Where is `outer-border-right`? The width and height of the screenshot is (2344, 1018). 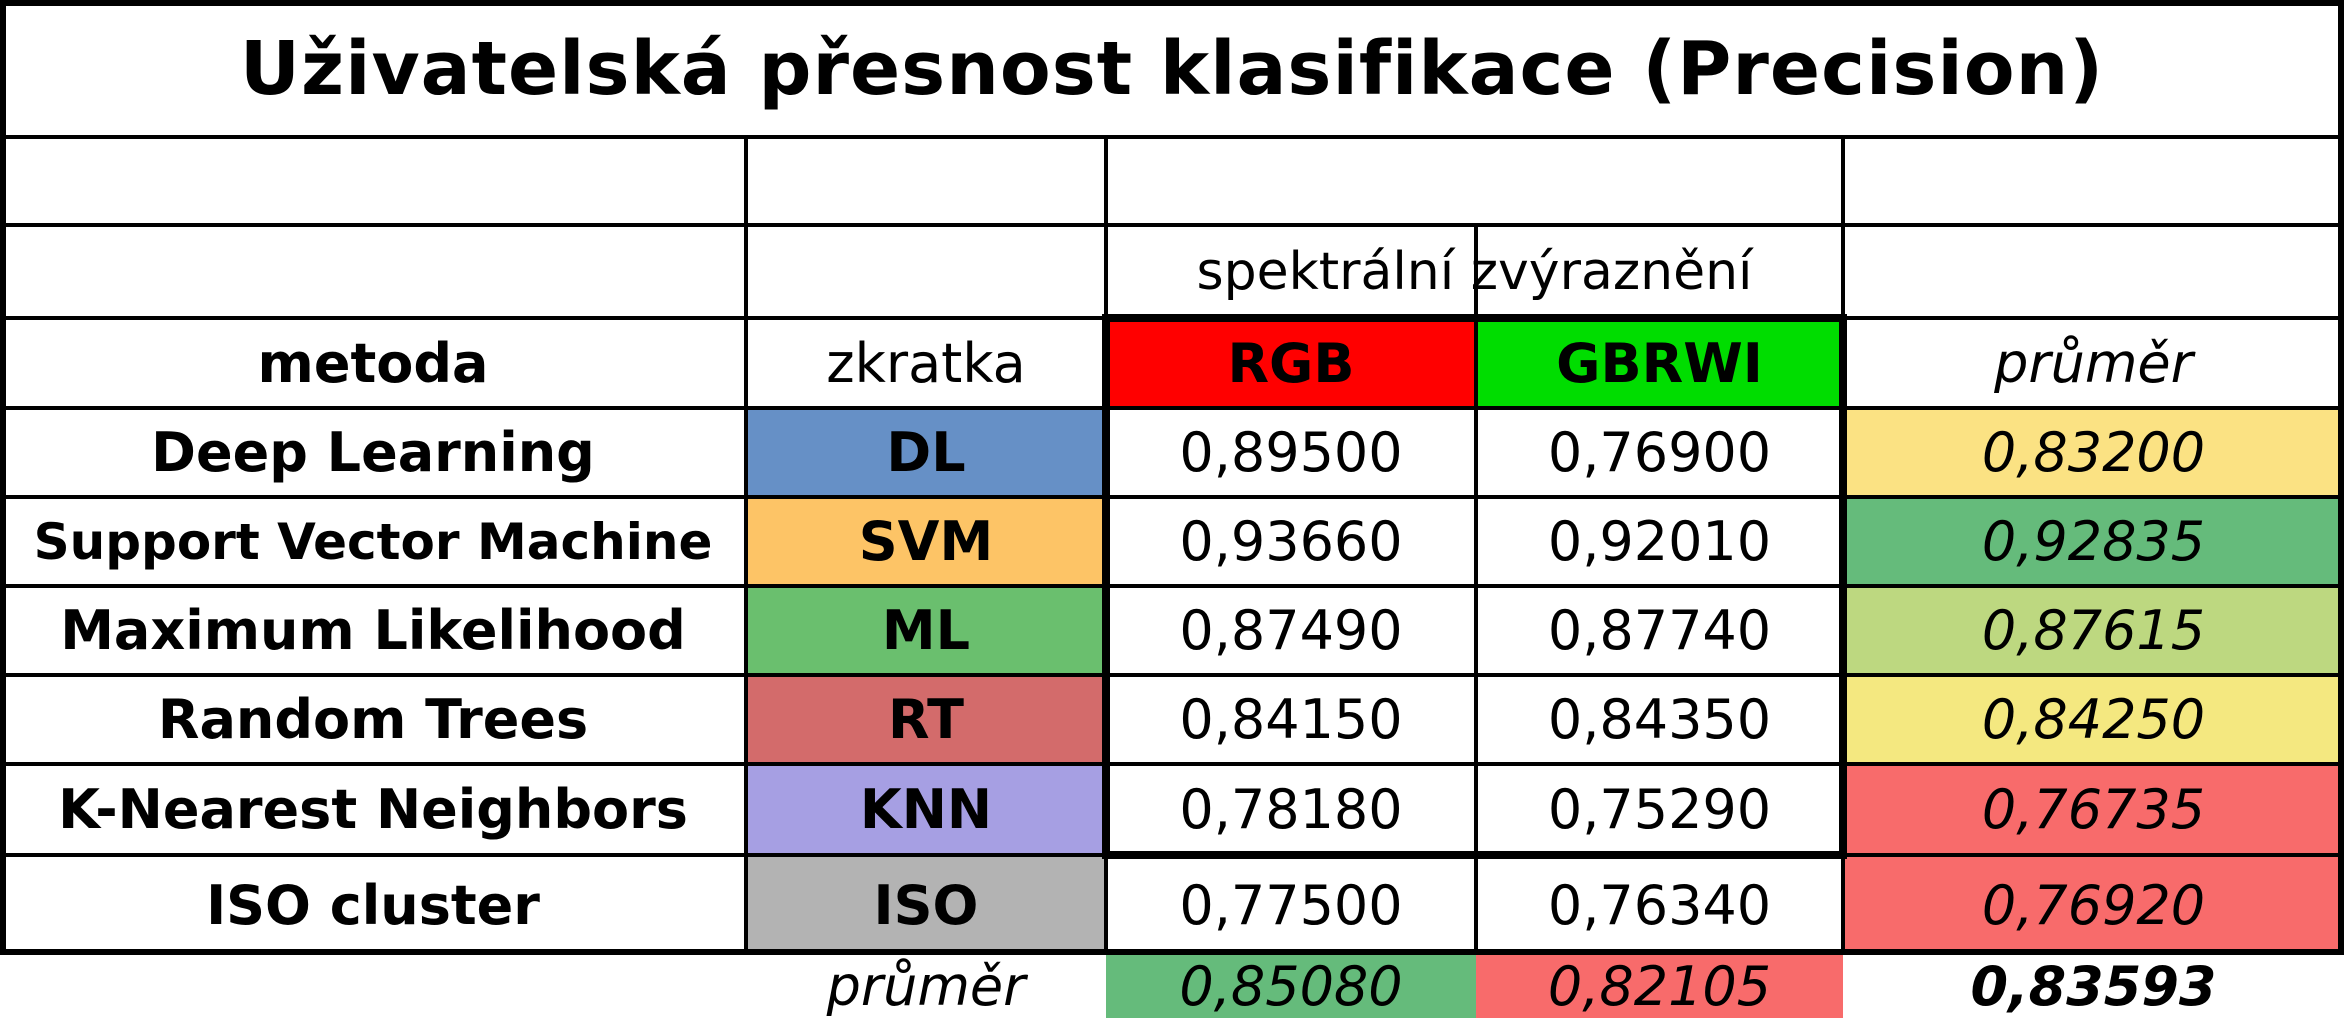
outer-border-right is located at coordinates (2341, 477).